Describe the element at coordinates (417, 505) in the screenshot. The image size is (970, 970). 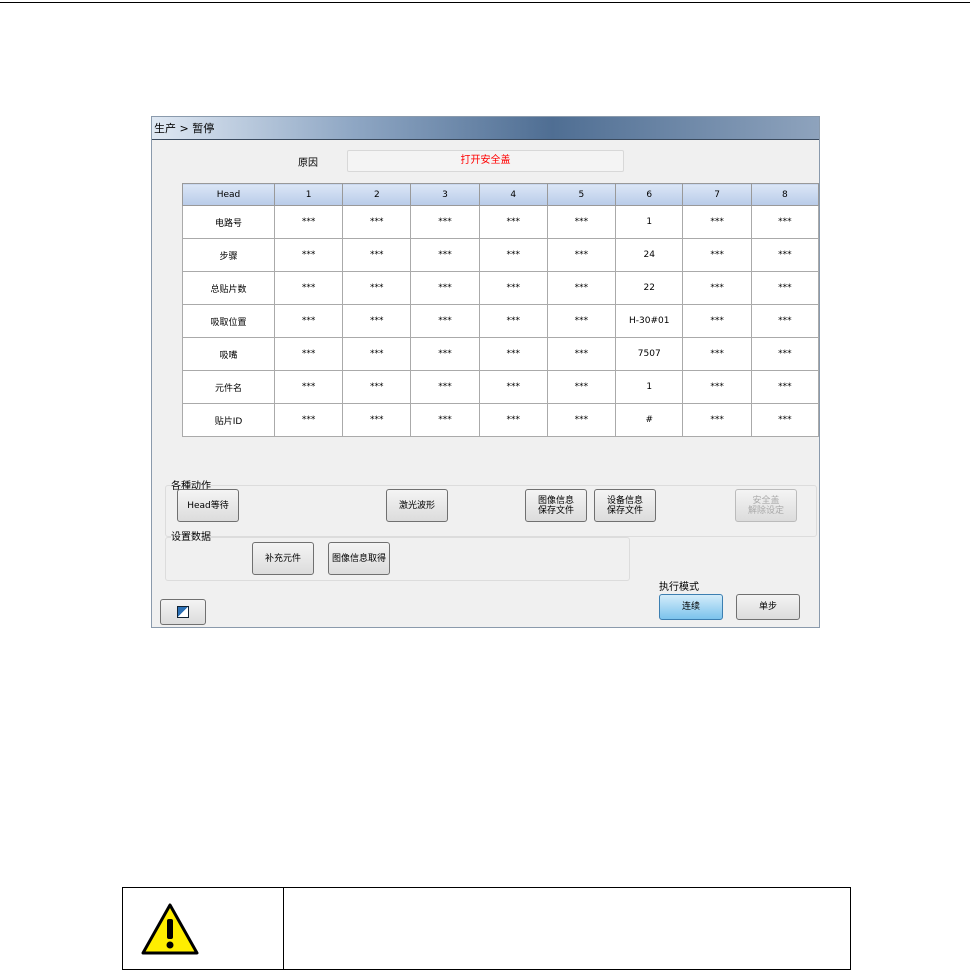
I see `laser-wave-button: 激光波形` at that location.